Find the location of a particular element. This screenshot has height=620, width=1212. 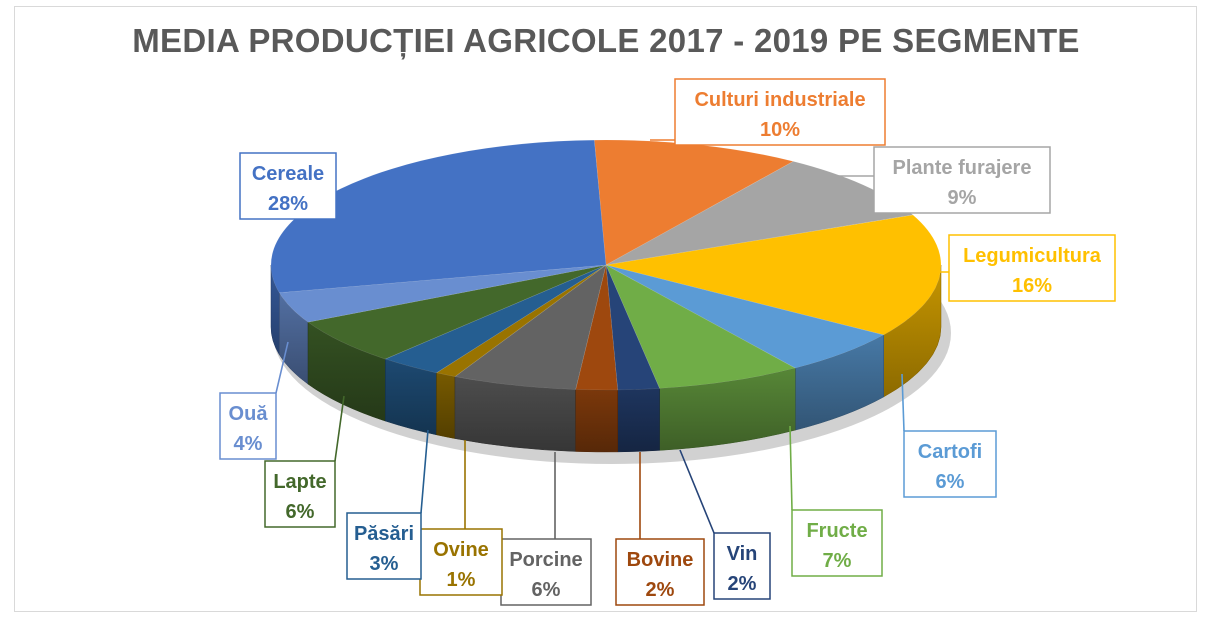

label-value: 28% is located at coordinates (288, 204).